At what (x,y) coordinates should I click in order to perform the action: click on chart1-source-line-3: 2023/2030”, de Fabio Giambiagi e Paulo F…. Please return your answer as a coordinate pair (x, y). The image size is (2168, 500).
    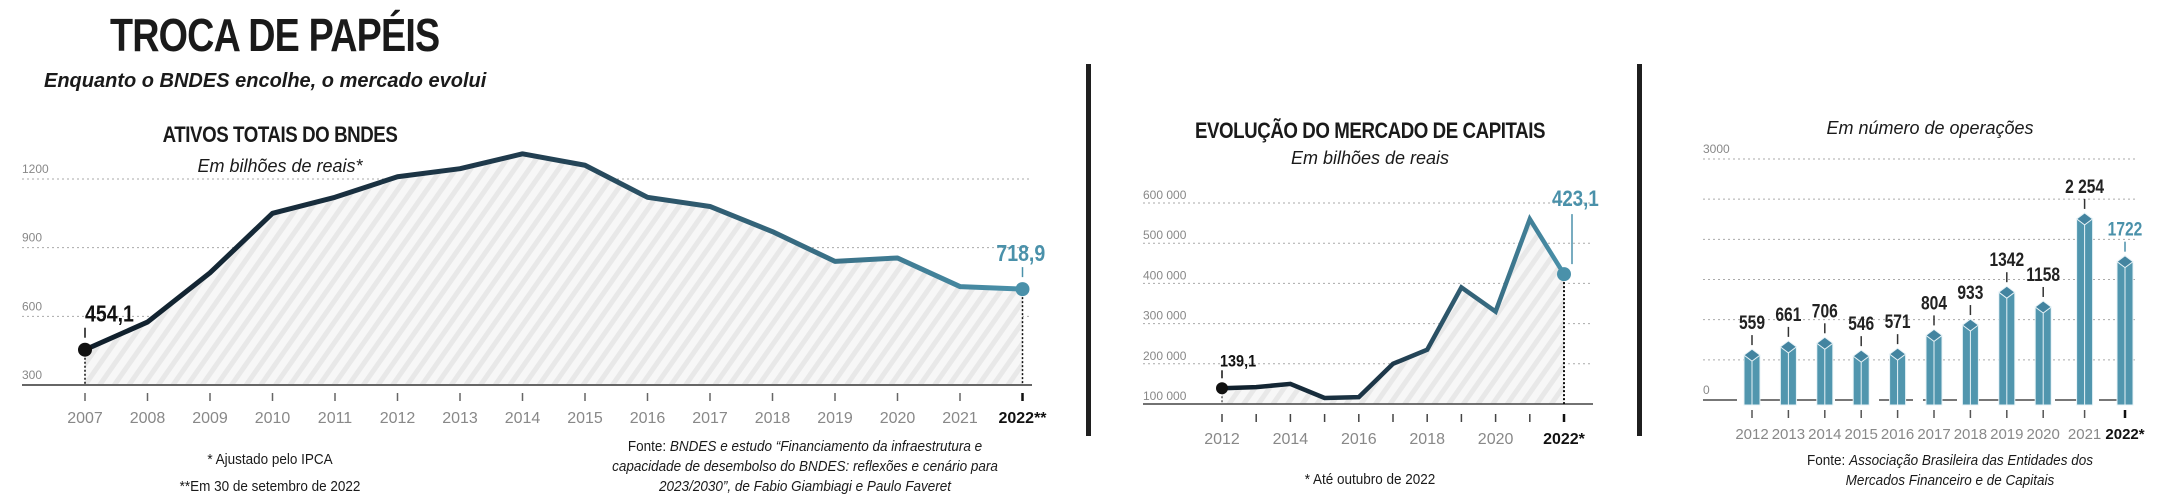
    Looking at the image, I should click on (805, 486).